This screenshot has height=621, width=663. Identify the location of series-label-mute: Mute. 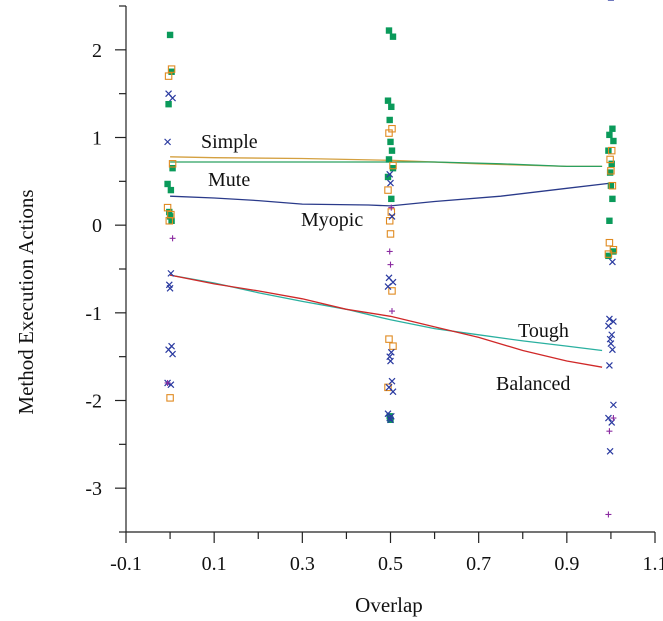
(229, 180).